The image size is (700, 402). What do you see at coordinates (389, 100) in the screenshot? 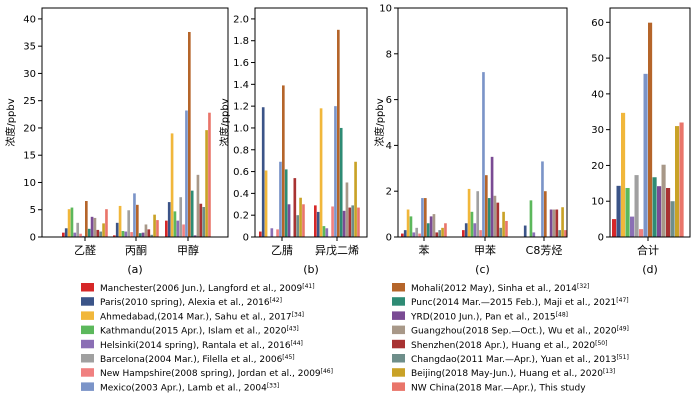
I see `y-tick-label: 6` at bounding box center [389, 100].